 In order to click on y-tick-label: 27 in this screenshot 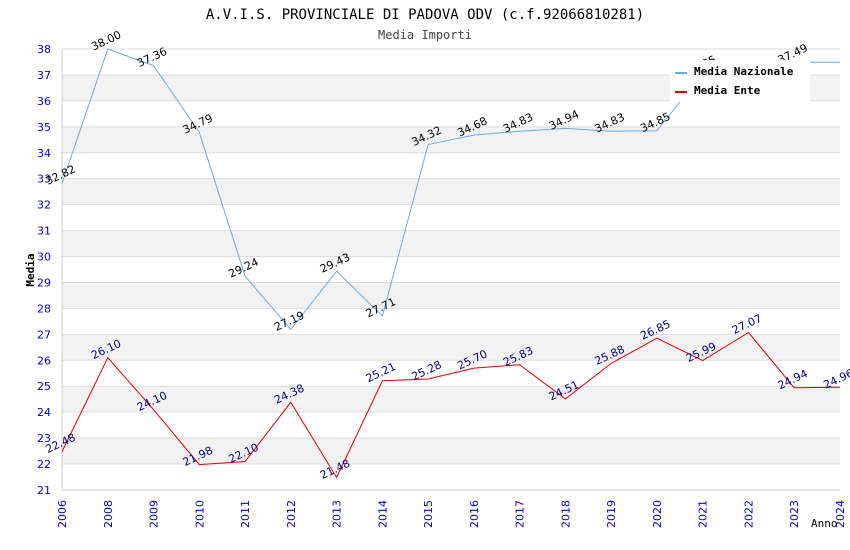, I will do `click(44, 334)`.